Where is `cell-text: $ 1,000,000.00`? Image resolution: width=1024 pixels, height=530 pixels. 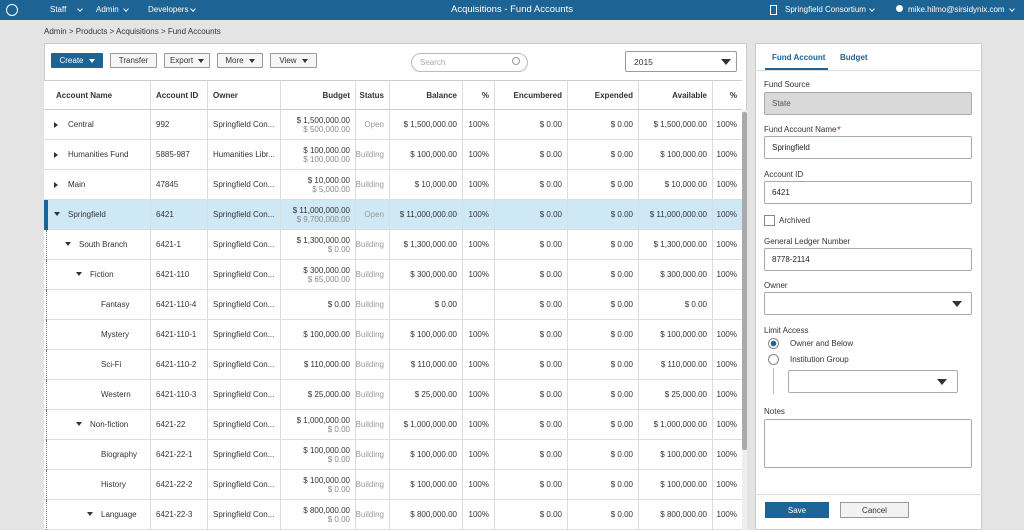
cell-text: $ 1,000,000.00 is located at coordinates (680, 424).